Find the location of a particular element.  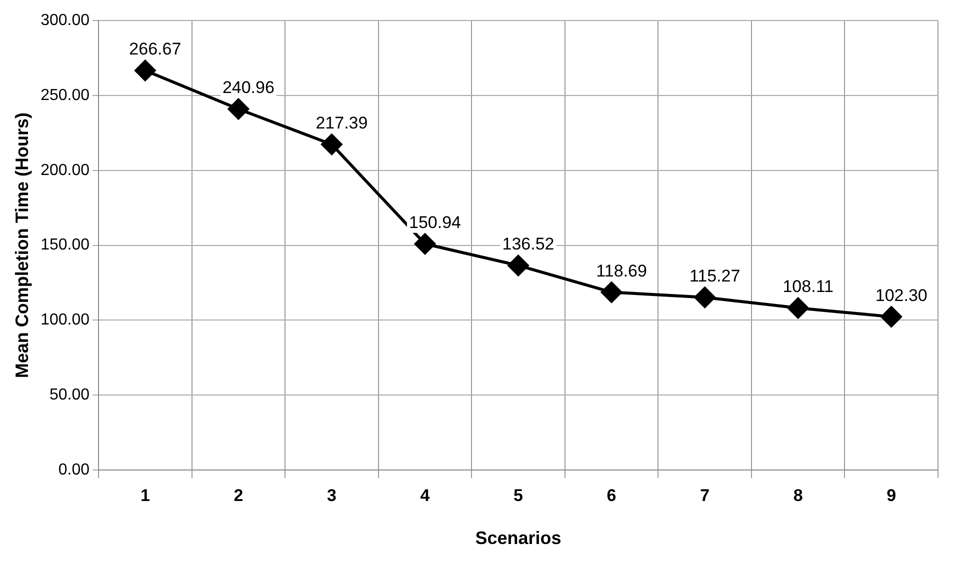

y-tick-label: 300.00 is located at coordinates (65, 21).